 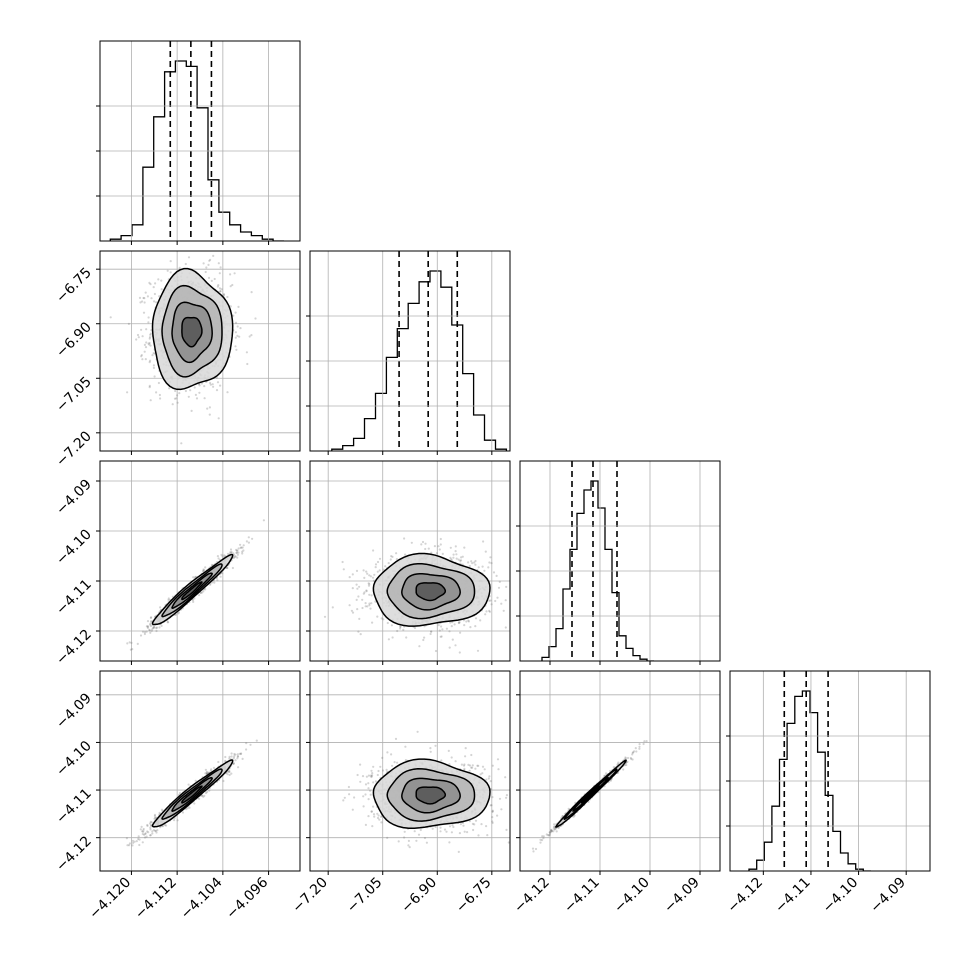 I want to click on contour-line, so click(x=192, y=329).